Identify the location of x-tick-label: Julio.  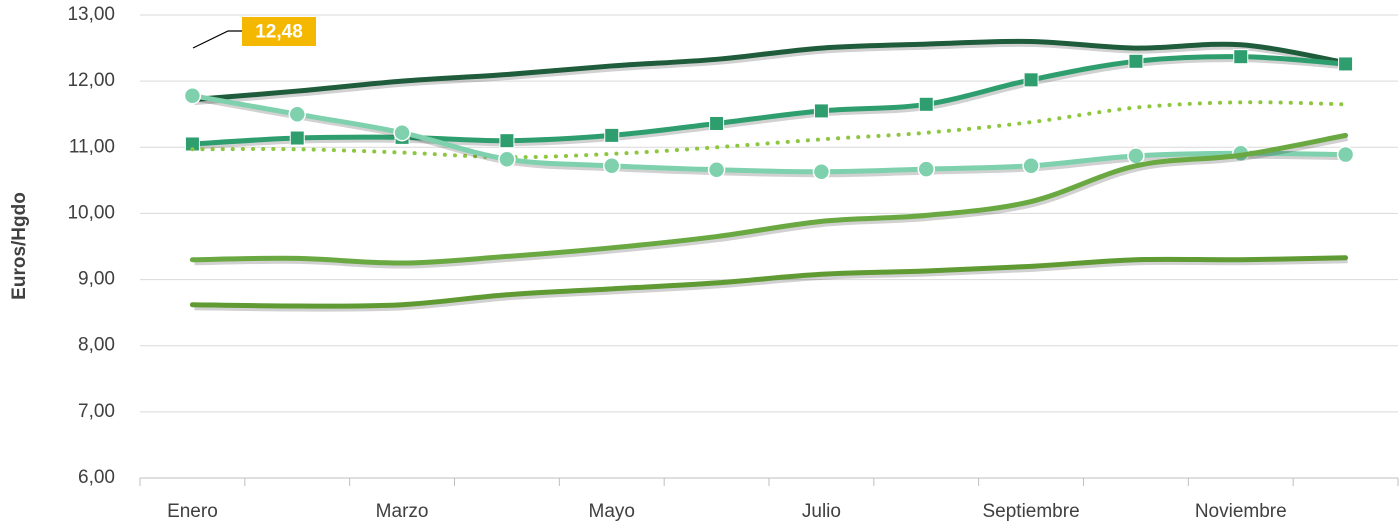
(821, 511).